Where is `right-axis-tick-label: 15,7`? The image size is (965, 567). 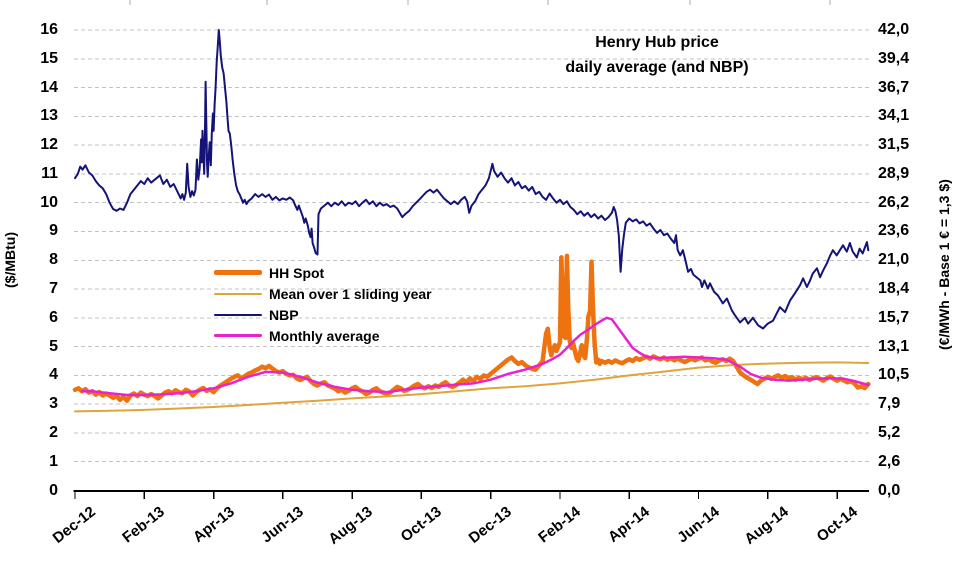 right-axis-tick-label: 15,7 is located at coordinates (894, 317).